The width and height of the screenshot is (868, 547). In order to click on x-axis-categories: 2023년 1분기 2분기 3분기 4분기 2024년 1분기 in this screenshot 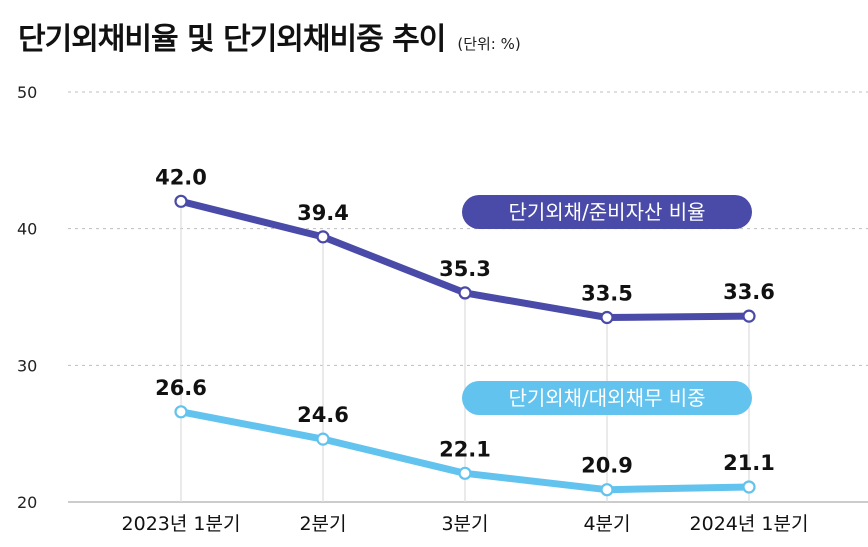, I will do `click(465, 524)`.